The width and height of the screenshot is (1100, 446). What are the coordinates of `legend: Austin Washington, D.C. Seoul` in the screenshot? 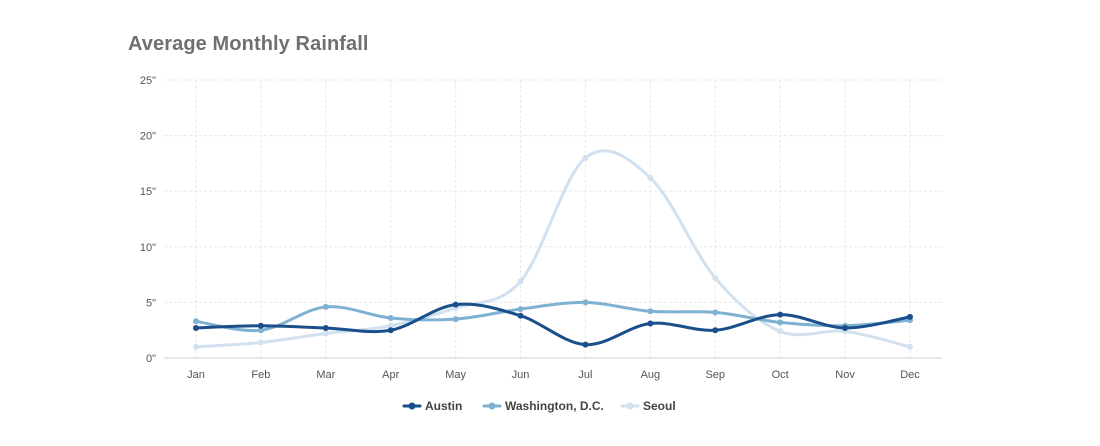 It's located at (539, 406).